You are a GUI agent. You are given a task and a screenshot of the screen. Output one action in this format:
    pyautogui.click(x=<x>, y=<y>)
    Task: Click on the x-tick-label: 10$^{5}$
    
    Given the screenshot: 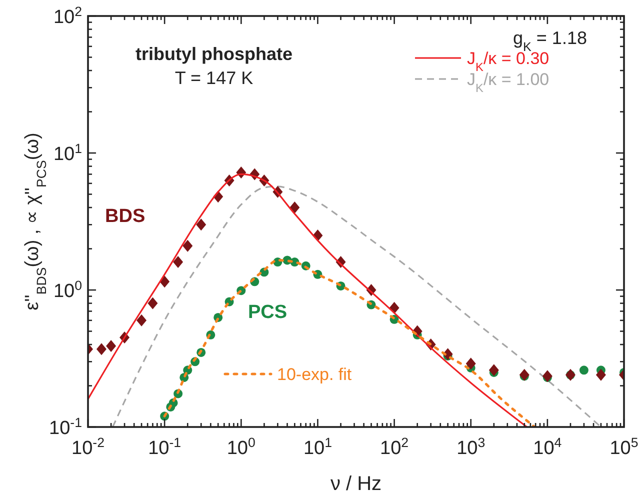 What is the action you would take?
    pyautogui.click(x=624, y=446)
    